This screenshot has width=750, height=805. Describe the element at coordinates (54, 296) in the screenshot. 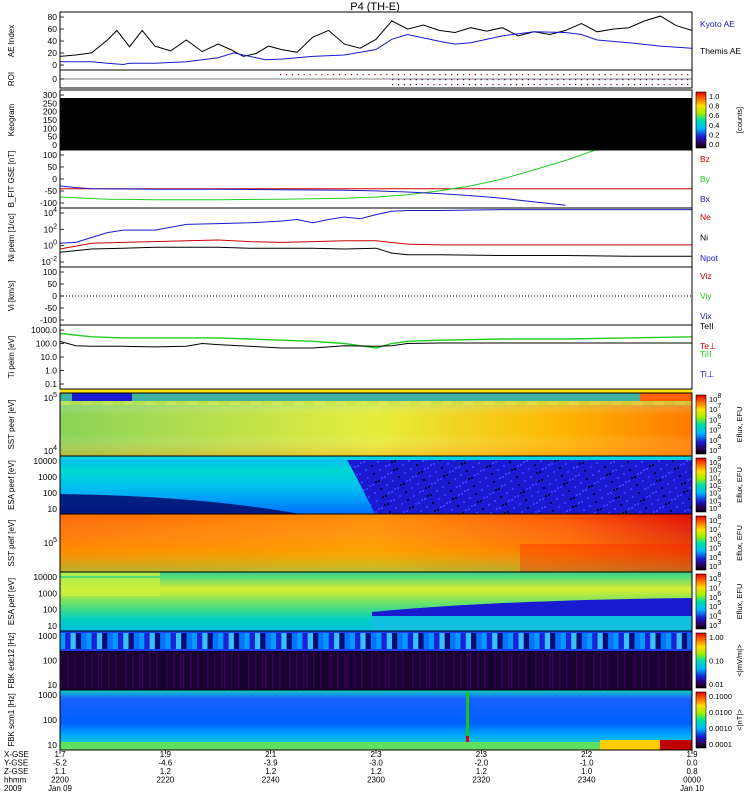

I see `ytick-velocity: 0` at that location.